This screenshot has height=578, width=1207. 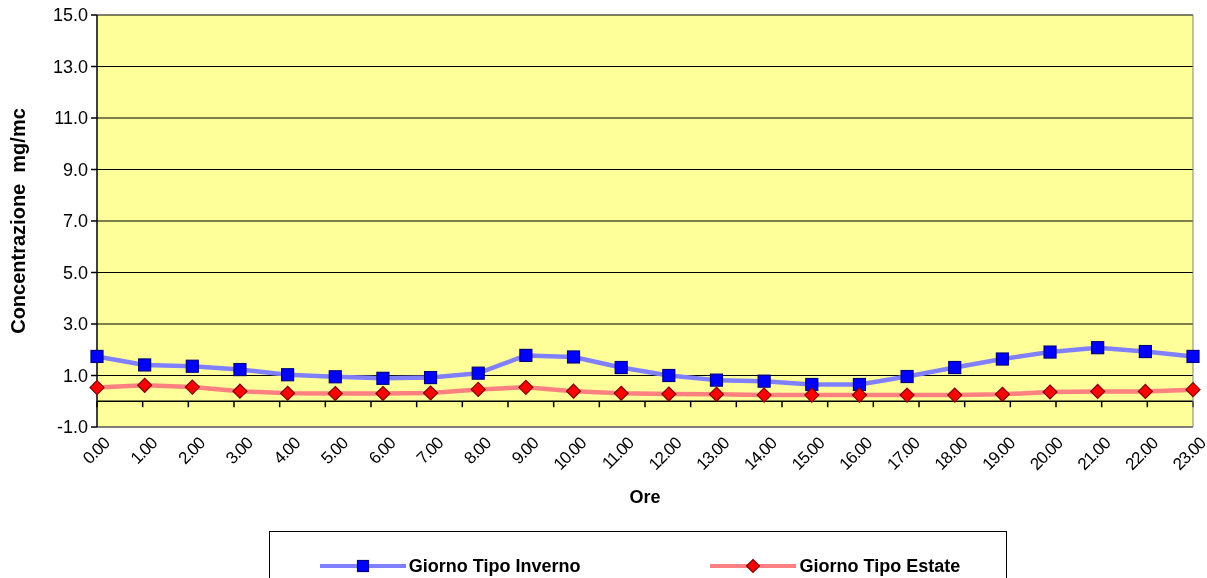 I want to click on x-tick-label: 2.00, so click(x=191, y=450).